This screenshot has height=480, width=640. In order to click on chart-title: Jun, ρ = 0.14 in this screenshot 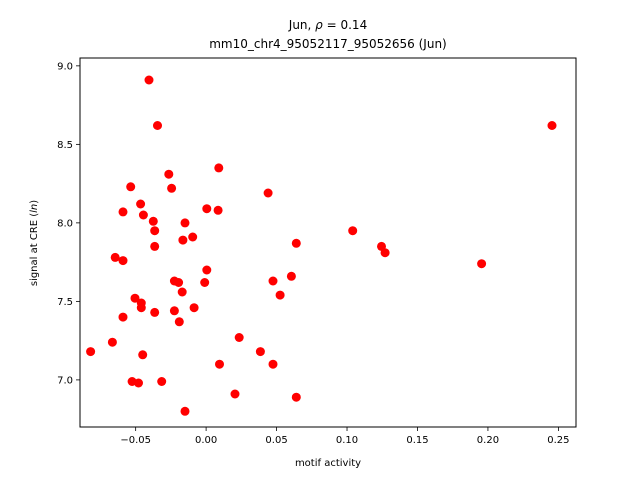, I will do `click(327, 25)`.